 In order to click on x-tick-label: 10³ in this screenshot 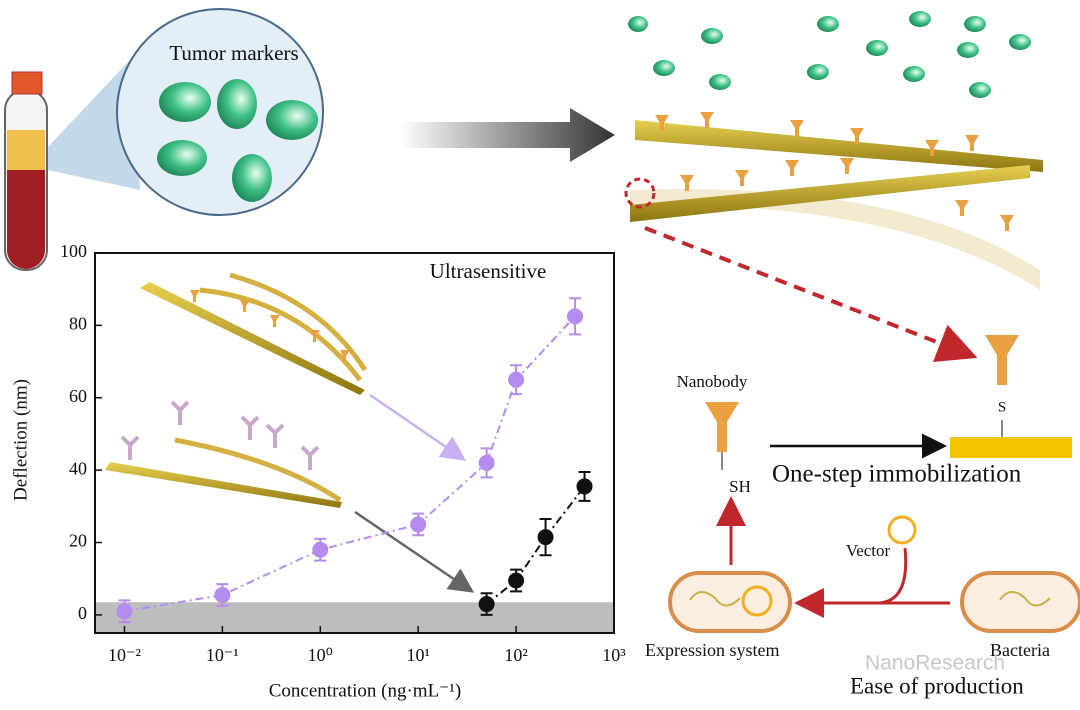, I will do `click(614, 655)`.